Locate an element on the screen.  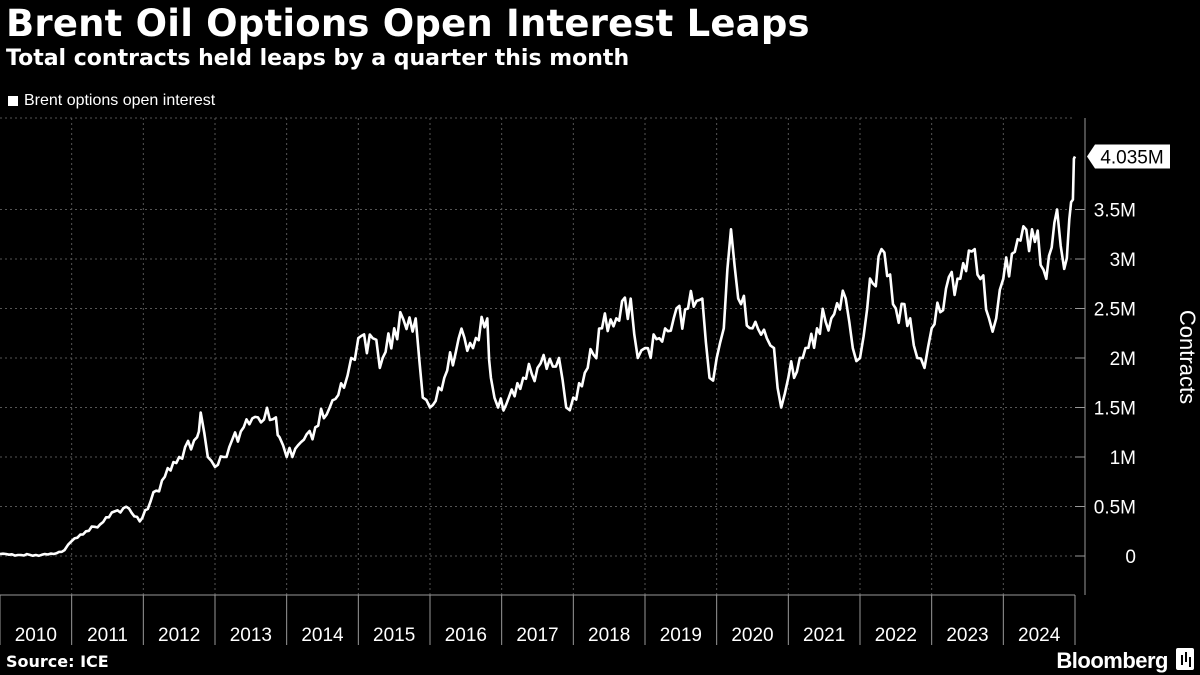
y-tick-label: 2.5M is located at coordinates (1115, 310).